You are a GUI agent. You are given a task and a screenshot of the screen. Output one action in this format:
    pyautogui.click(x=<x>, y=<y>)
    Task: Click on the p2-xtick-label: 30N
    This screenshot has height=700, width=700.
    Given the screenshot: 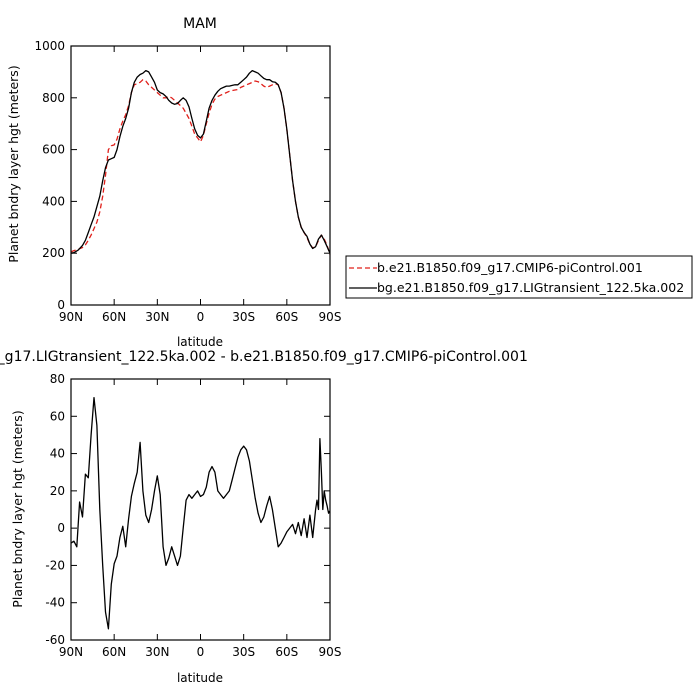 What is the action you would take?
    pyautogui.click(x=157, y=652)
    